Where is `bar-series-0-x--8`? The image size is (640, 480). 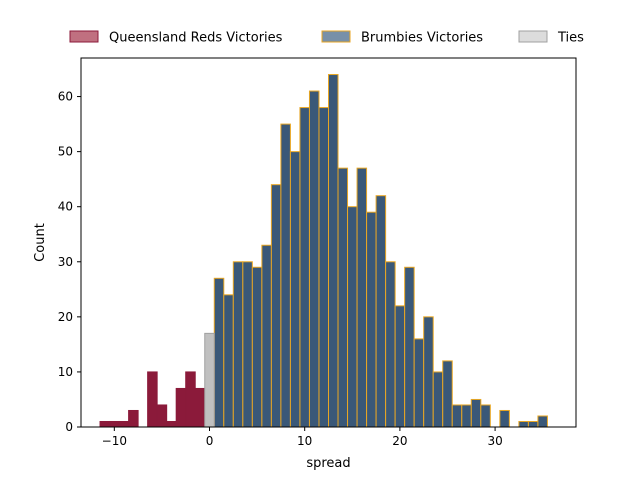 bar-series-0-x--8 is located at coordinates (133, 418).